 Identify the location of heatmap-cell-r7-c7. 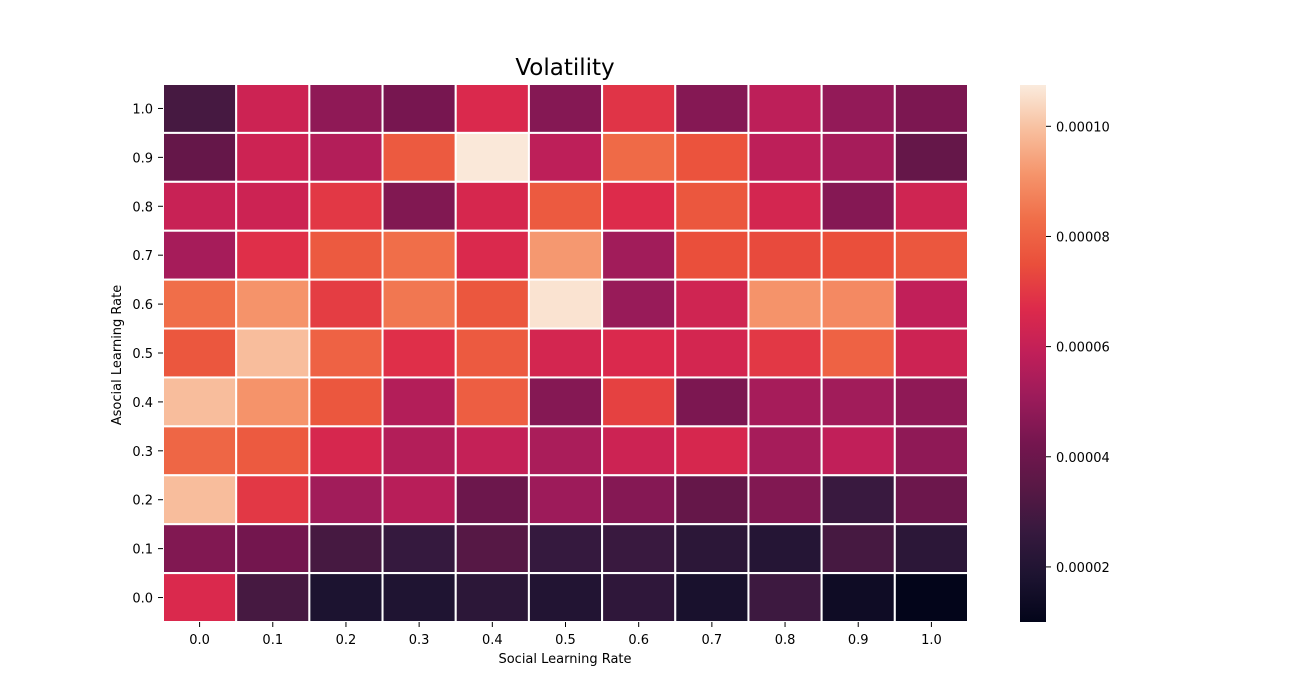
(712, 451).